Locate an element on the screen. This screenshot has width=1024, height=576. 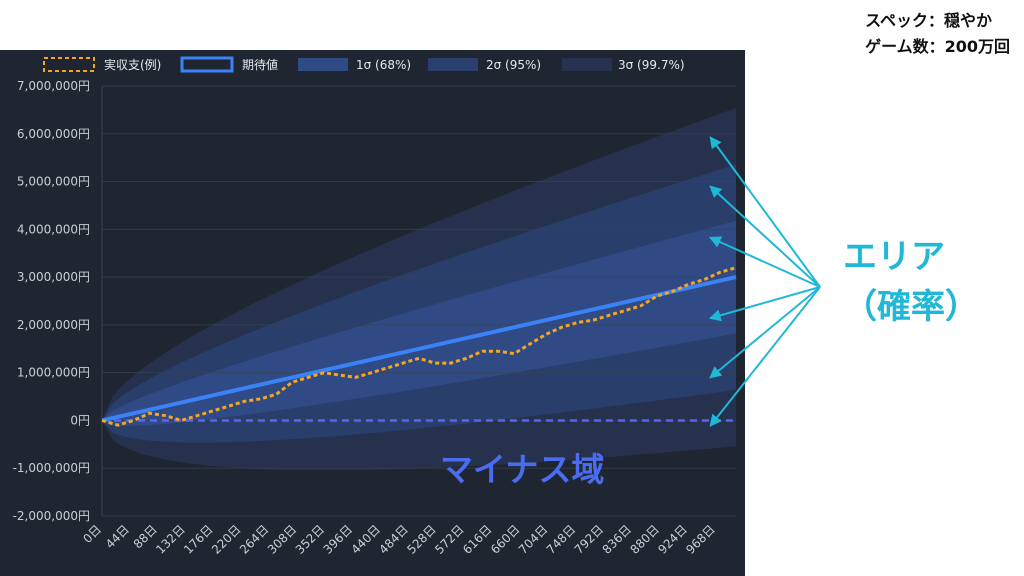
y-tick-label: 6,000,000円 is located at coordinates (53, 134).